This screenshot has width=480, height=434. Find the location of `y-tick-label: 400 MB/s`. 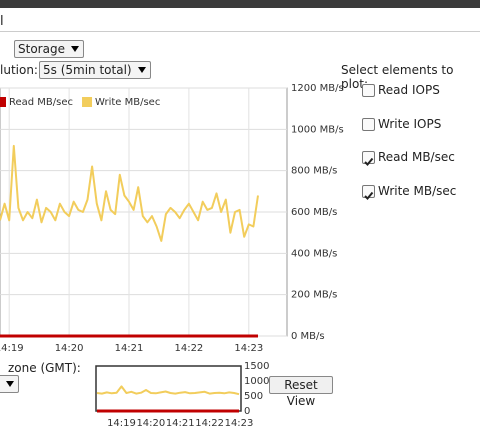

y-tick-label: 400 MB/s is located at coordinates (314, 253).